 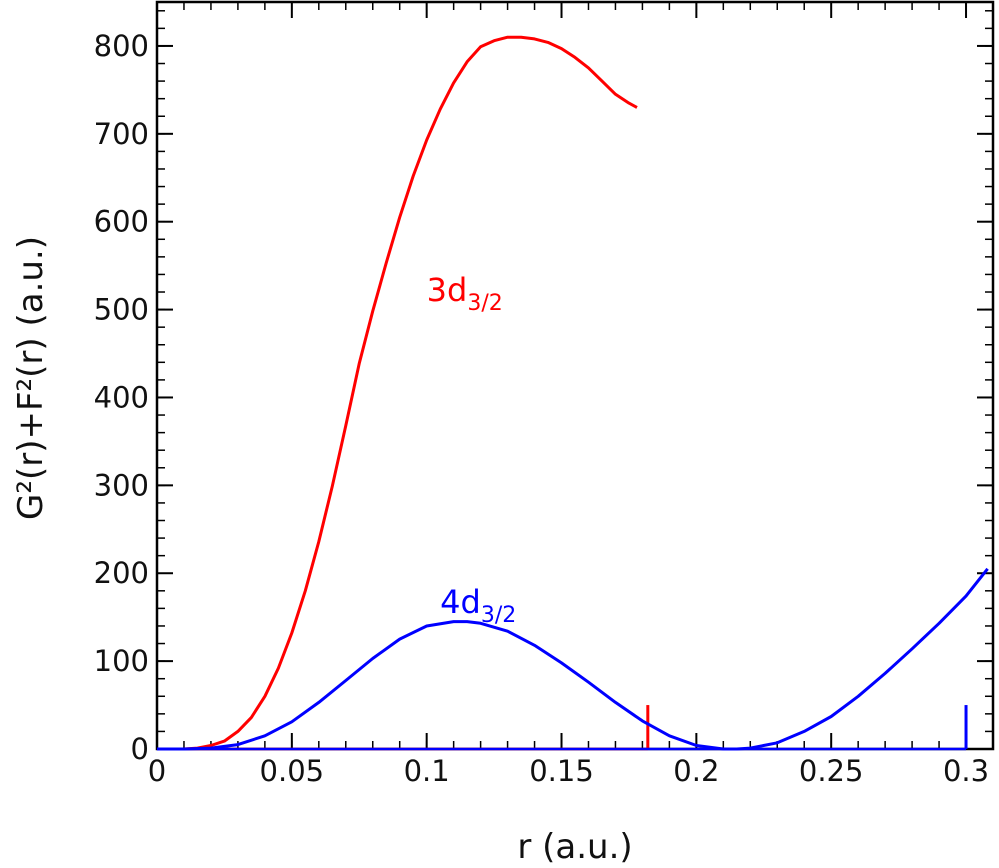 What do you see at coordinates (292, 771) in the screenshot?
I see `x-tick-label: 0.05` at bounding box center [292, 771].